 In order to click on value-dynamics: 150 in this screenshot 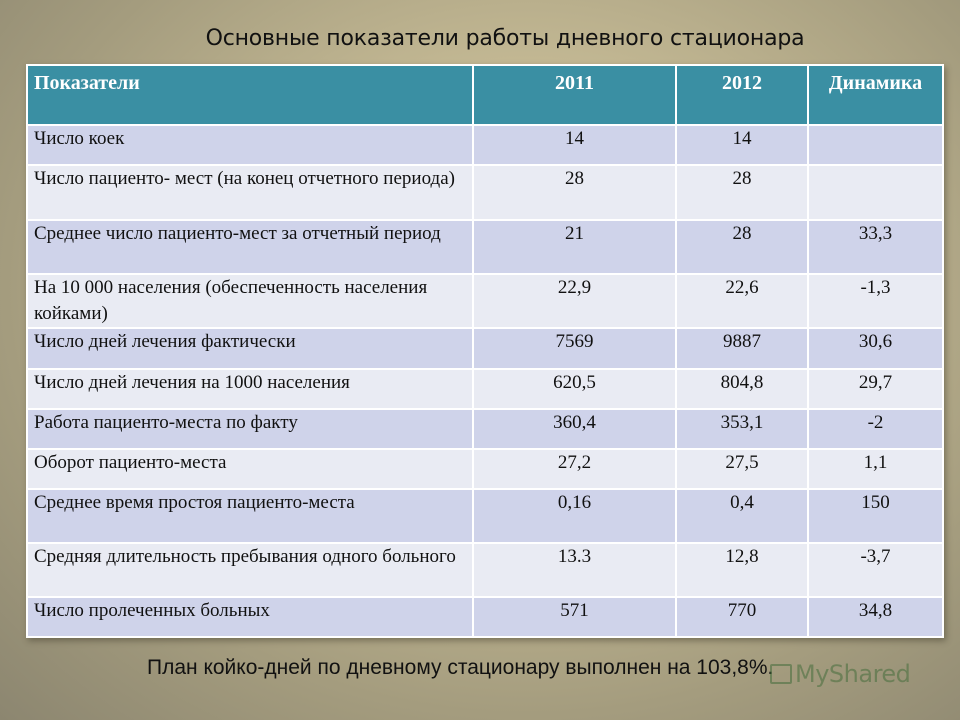, I will do `click(875, 516)`.